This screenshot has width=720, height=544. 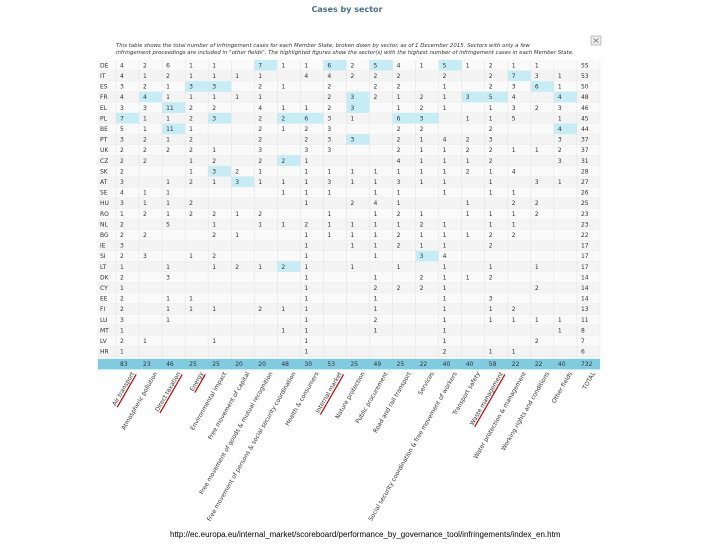 What do you see at coordinates (104, 235) in the screenshot?
I see `row-label: BG` at bounding box center [104, 235].